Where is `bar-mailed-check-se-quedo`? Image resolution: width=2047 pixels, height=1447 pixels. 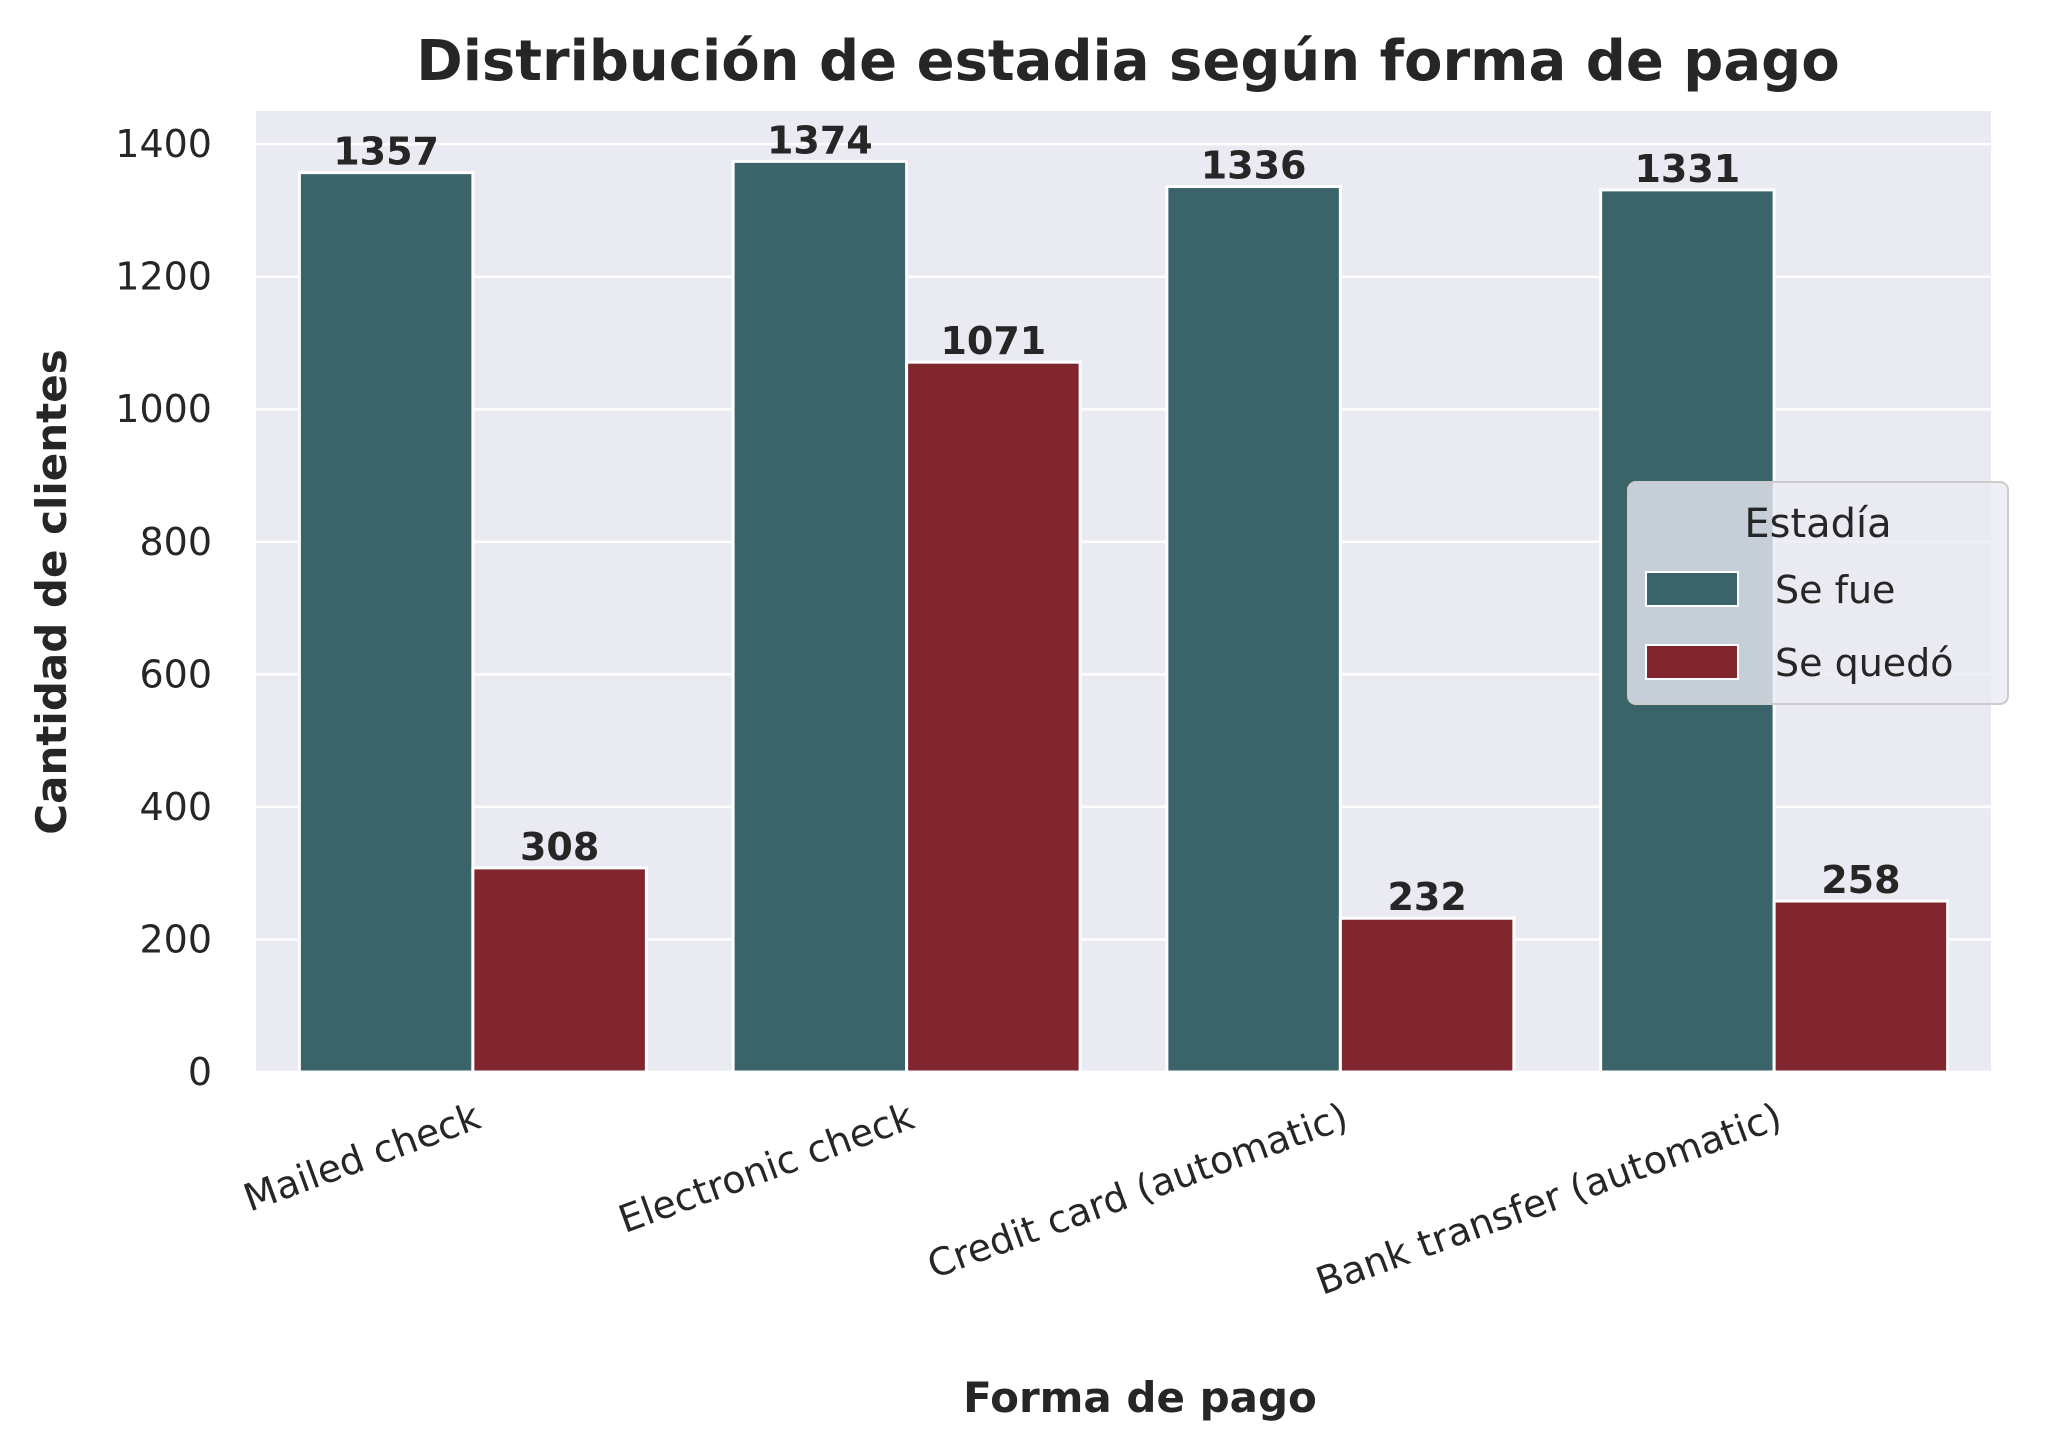
bar-mailed-check-se-quedo is located at coordinates (559, 970).